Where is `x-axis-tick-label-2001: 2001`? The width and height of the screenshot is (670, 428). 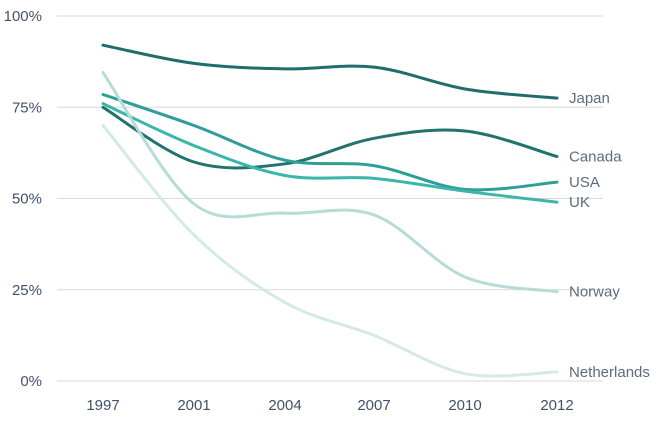 x-axis-tick-label-2001: 2001 is located at coordinates (193, 405).